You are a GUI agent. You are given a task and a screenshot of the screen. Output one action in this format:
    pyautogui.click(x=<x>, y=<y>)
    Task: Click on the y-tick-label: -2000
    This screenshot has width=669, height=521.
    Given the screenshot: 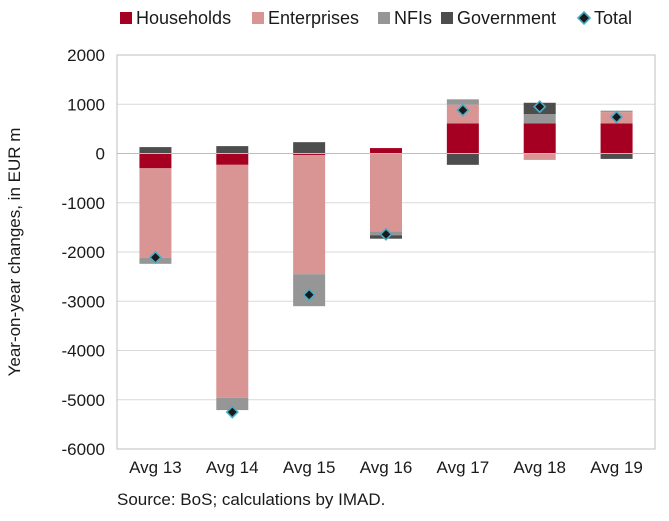 What is the action you would take?
    pyautogui.click(x=83, y=252)
    